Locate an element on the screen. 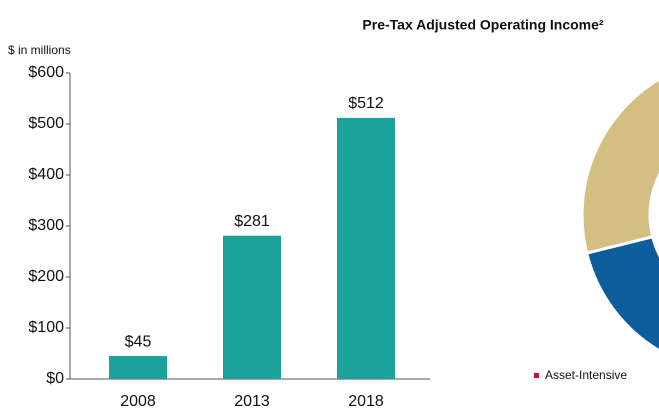 Image resolution: width=659 pixels, height=418 pixels. y-tick-label: $0 is located at coordinates (55, 378).